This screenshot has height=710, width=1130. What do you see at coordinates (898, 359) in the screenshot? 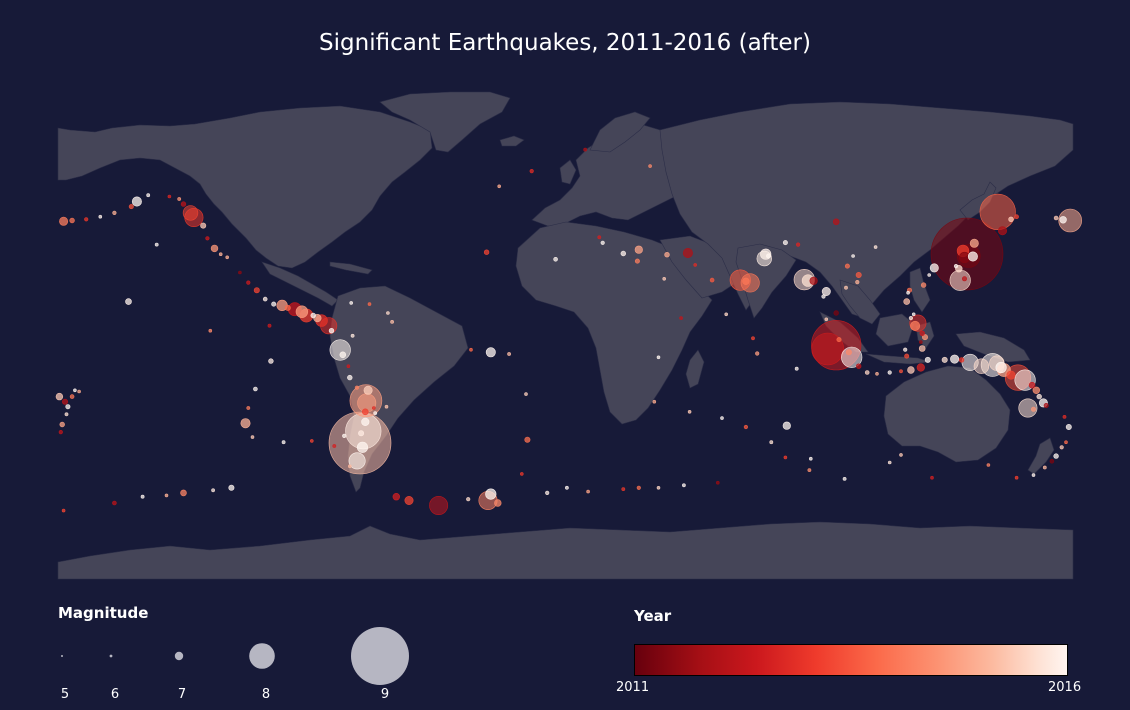
I see `land-java` at bounding box center [898, 359].